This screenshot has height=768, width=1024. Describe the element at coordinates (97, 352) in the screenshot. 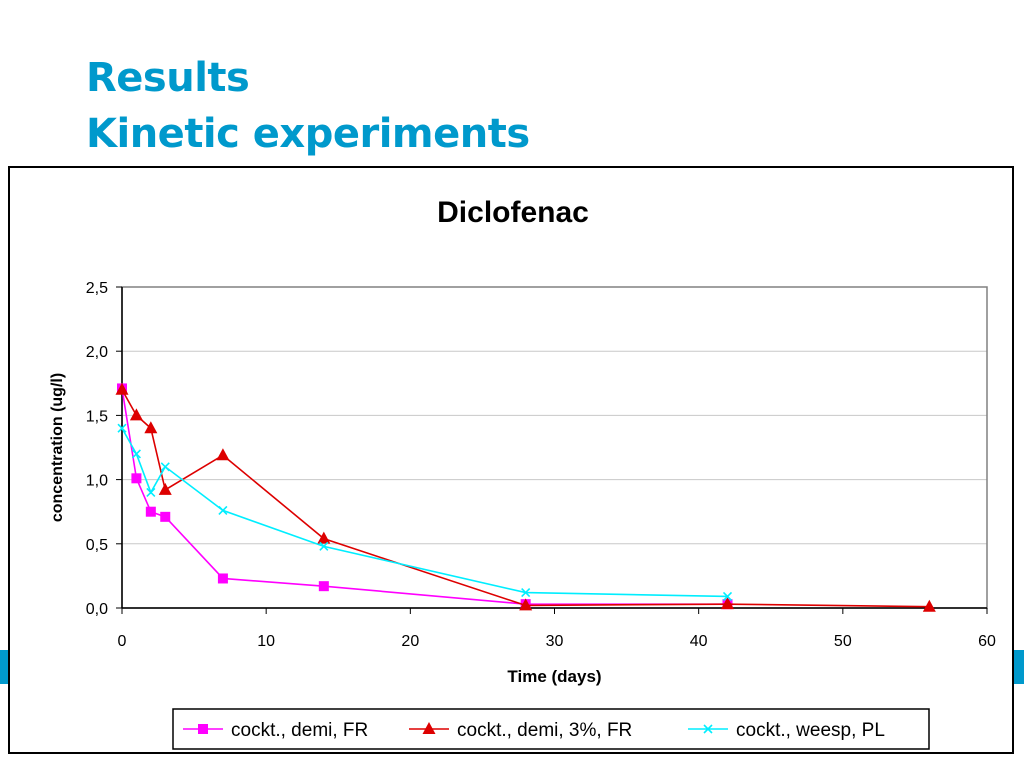

I see `y-tick-label: 2,0` at that location.